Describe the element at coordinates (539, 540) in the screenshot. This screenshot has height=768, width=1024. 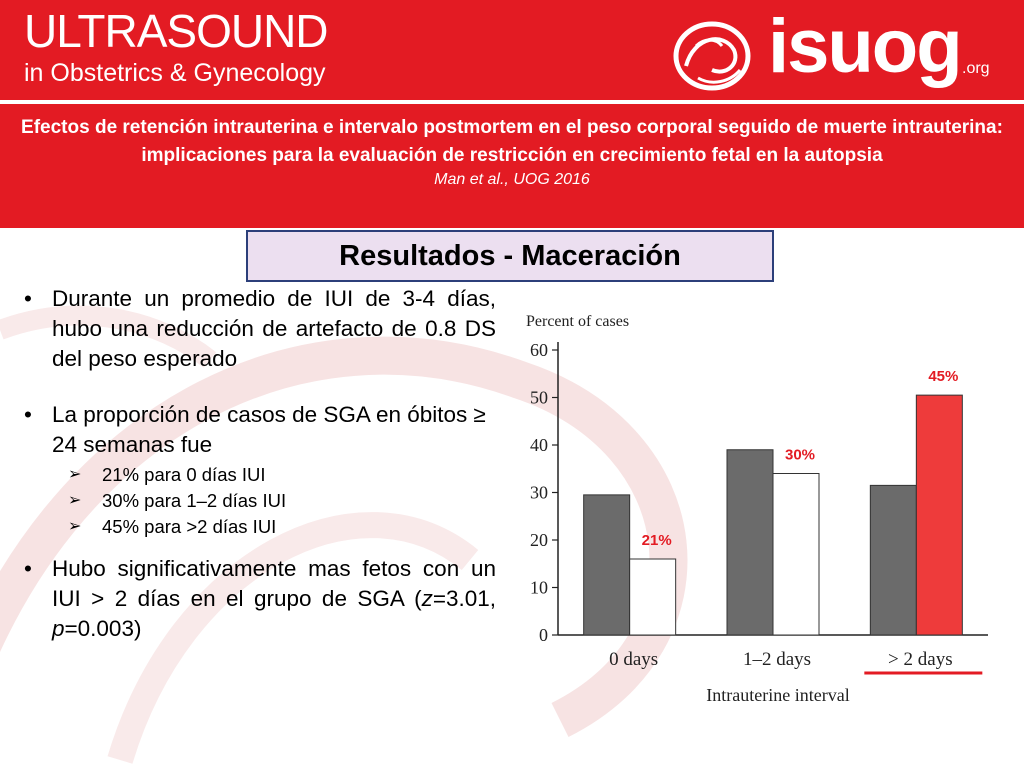
I see `y-tick-label: 20` at that location.